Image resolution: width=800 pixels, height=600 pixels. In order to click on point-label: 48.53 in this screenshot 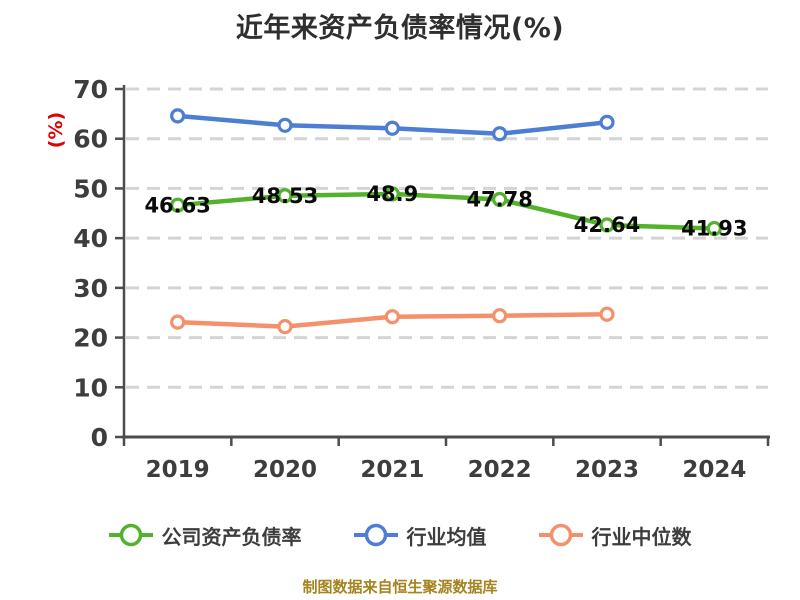, I will do `click(285, 196)`.